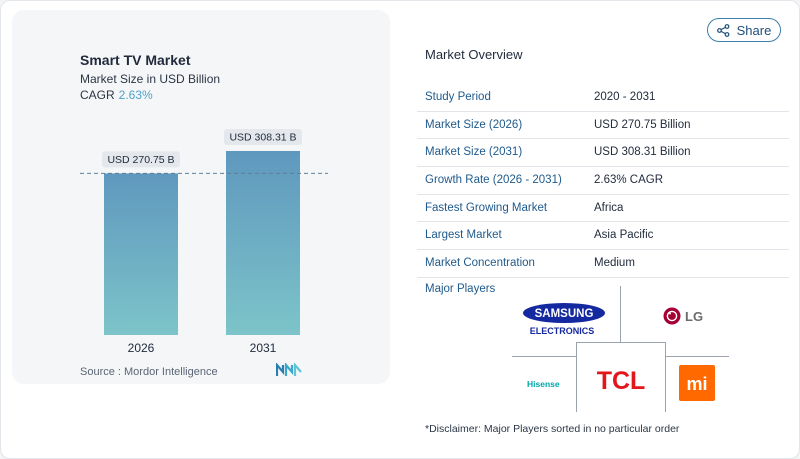 The width and height of the screenshot is (800, 459). I want to click on hisense-wordmark: Hisense, so click(543, 384).